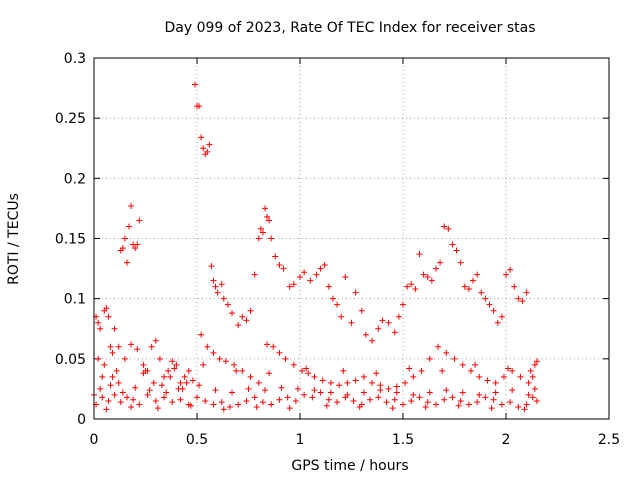 This screenshot has width=640, height=480. What do you see at coordinates (81, 420) in the screenshot?
I see `y-tick-label: 0` at bounding box center [81, 420].